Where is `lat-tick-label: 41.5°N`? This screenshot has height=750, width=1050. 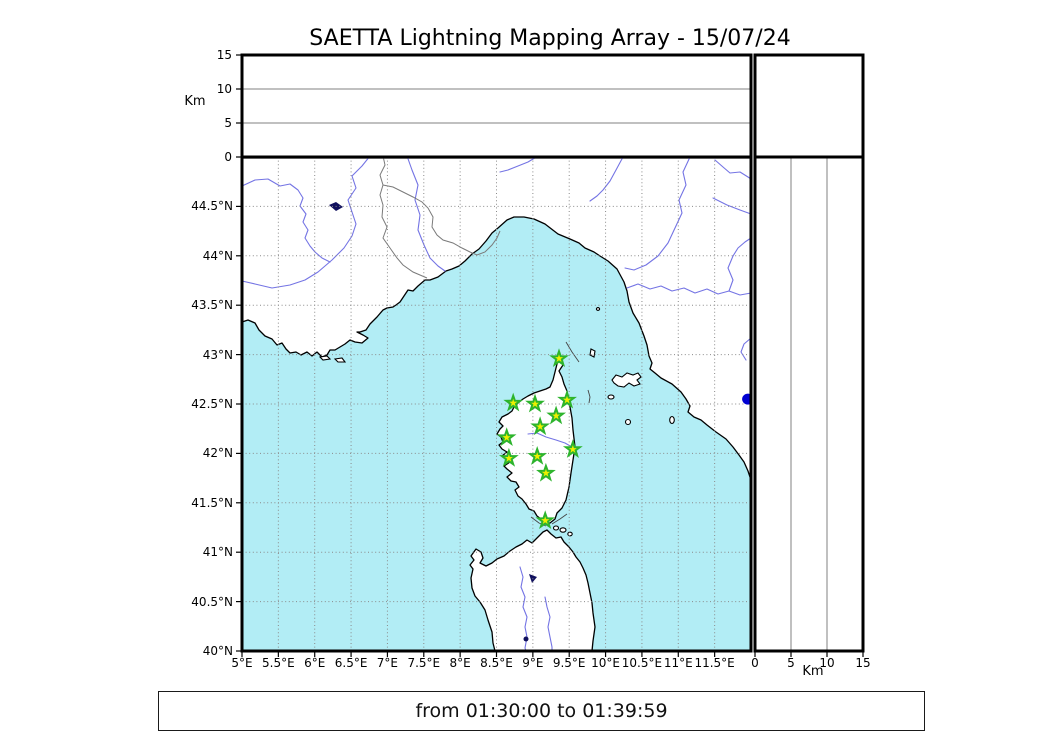 lat-tick-label: 41.5°N is located at coordinates (212, 502).